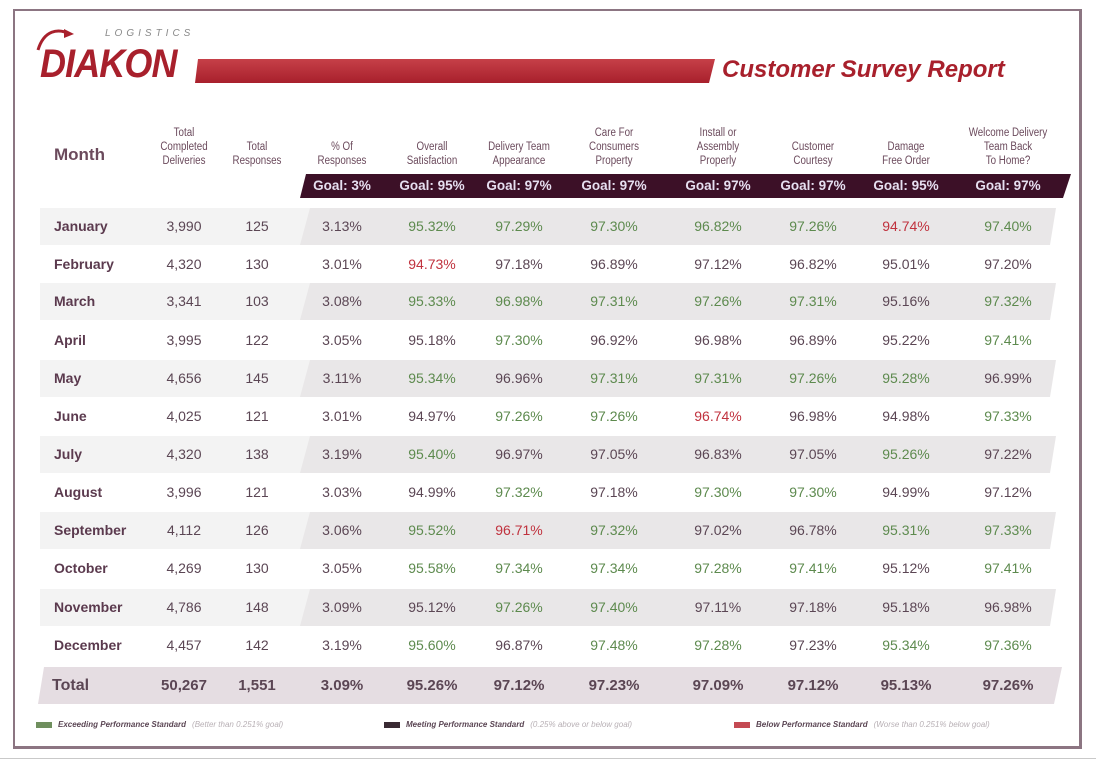 This screenshot has height=762, width=1096. Describe the element at coordinates (184, 264) in the screenshot. I see `deliveries-cell: 4,320` at that location.